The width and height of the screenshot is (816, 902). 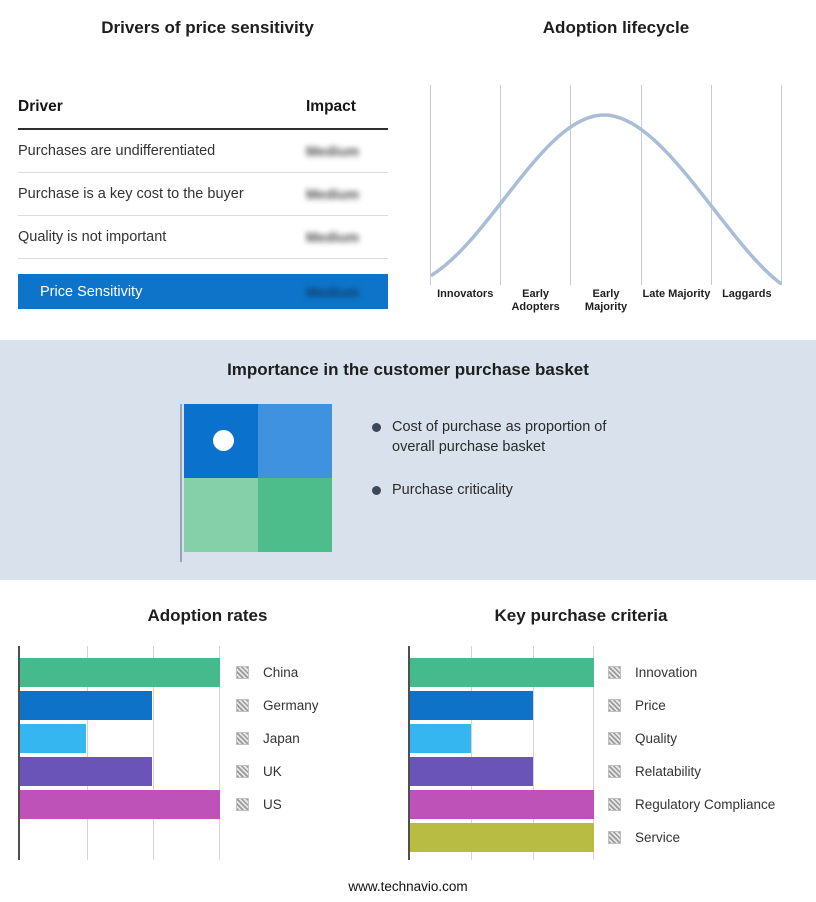 I want to click on legend-item: Price, so click(x=691, y=705).